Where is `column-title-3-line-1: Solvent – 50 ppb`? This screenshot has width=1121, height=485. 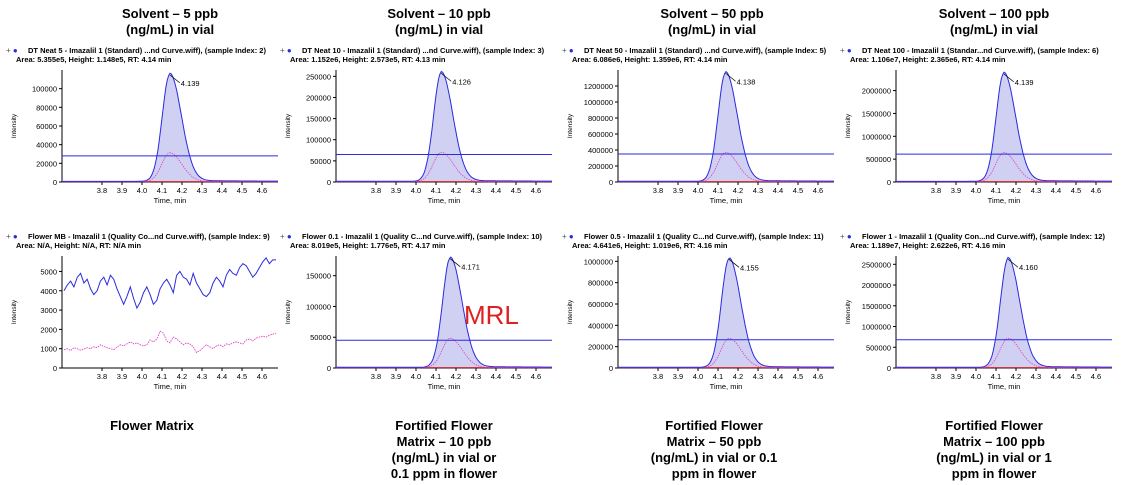
column-title-3-line-1: Solvent – 50 ppb is located at coordinates (712, 13).